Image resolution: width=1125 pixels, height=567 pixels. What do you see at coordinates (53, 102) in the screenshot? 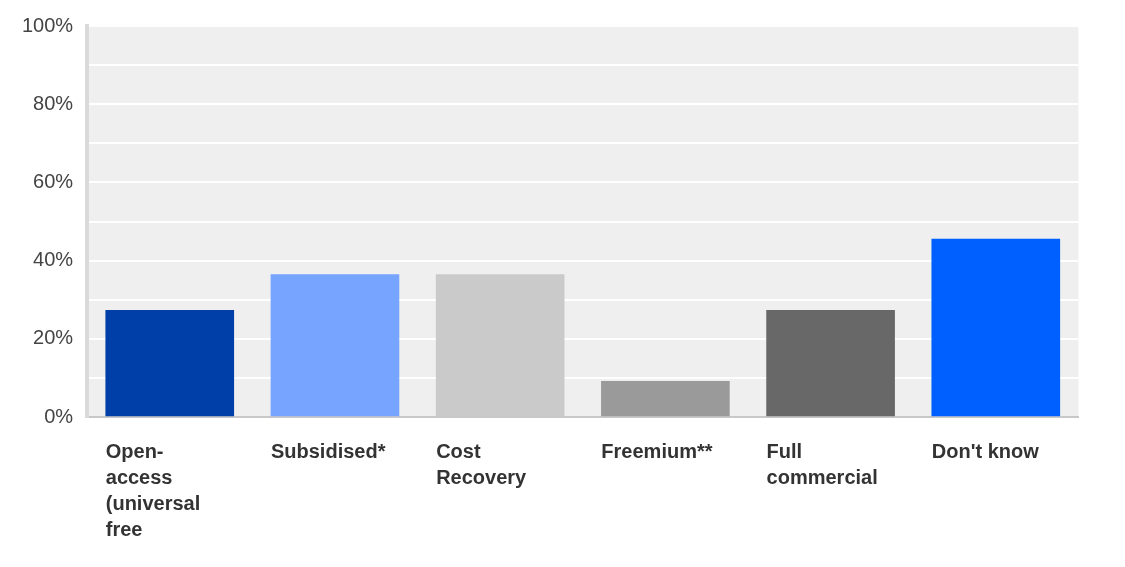
I see `y-tick-label: 80%` at bounding box center [53, 102].